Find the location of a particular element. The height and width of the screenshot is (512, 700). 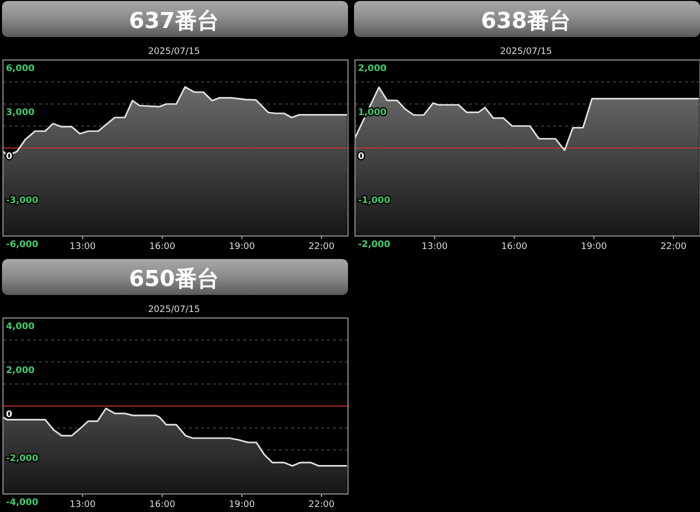

chart-title: 650番台 is located at coordinates (174, 279).